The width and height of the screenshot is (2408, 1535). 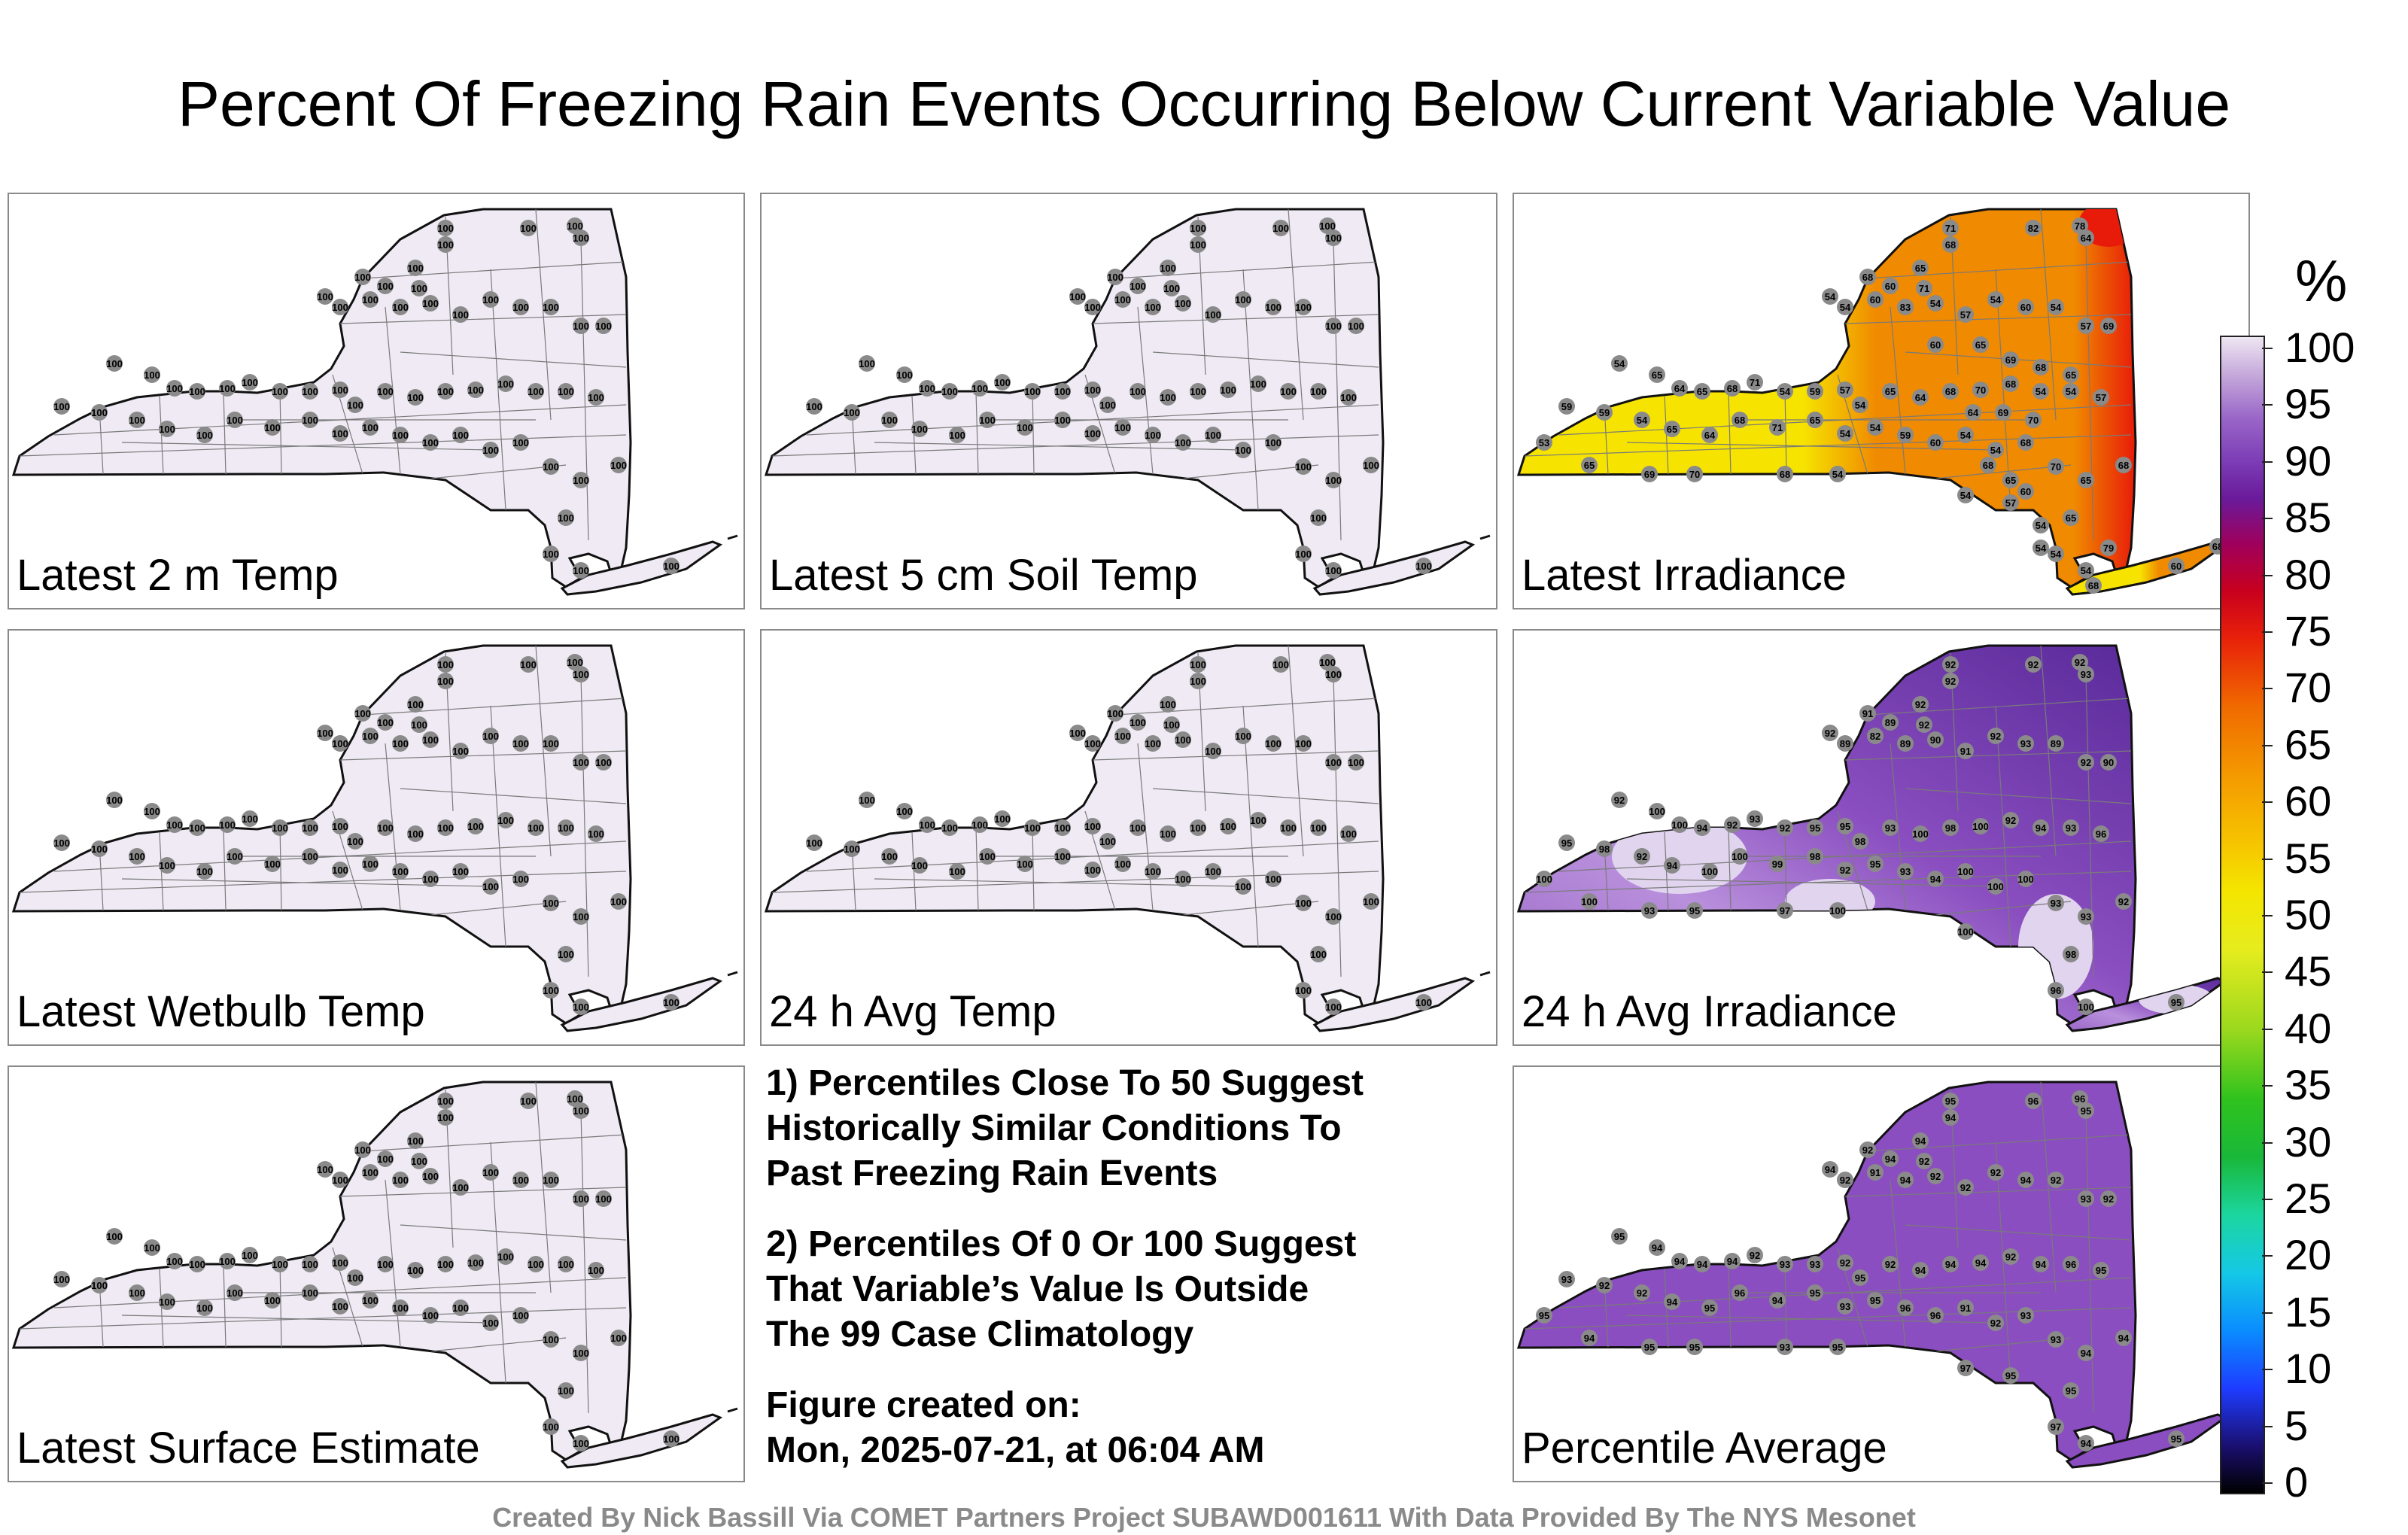 I want to click on station-marker: 92, so click(x=1890, y=1264).